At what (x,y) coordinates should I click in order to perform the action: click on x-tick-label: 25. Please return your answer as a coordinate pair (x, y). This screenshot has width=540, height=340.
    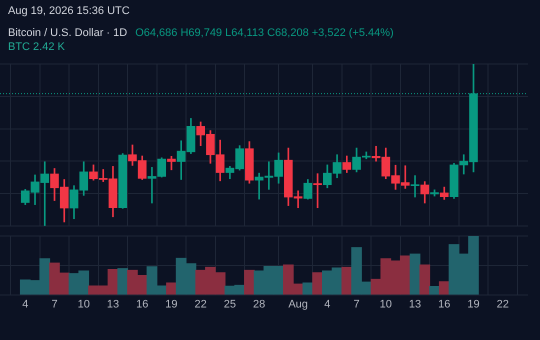
    Looking at the image, I should click on (230, 304).